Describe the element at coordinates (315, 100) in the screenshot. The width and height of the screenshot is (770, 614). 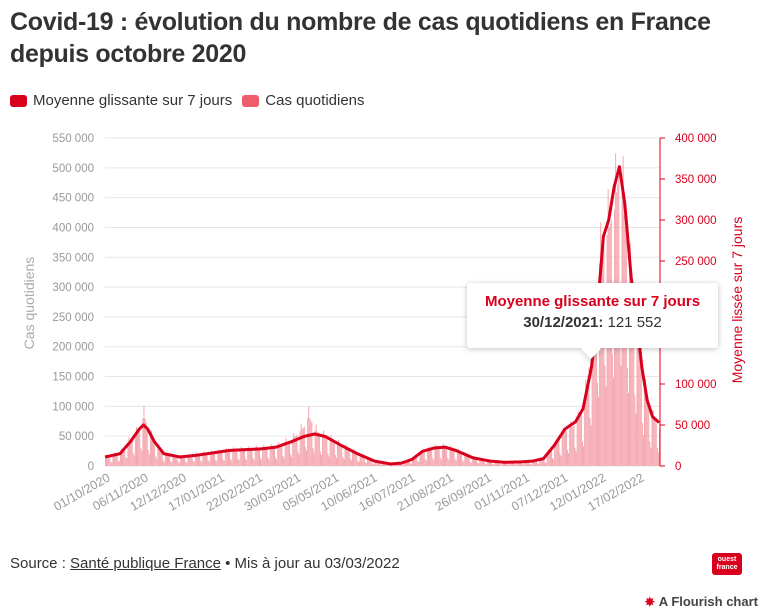
I see `legend-label-cas: Cas quotidiens` at that location.